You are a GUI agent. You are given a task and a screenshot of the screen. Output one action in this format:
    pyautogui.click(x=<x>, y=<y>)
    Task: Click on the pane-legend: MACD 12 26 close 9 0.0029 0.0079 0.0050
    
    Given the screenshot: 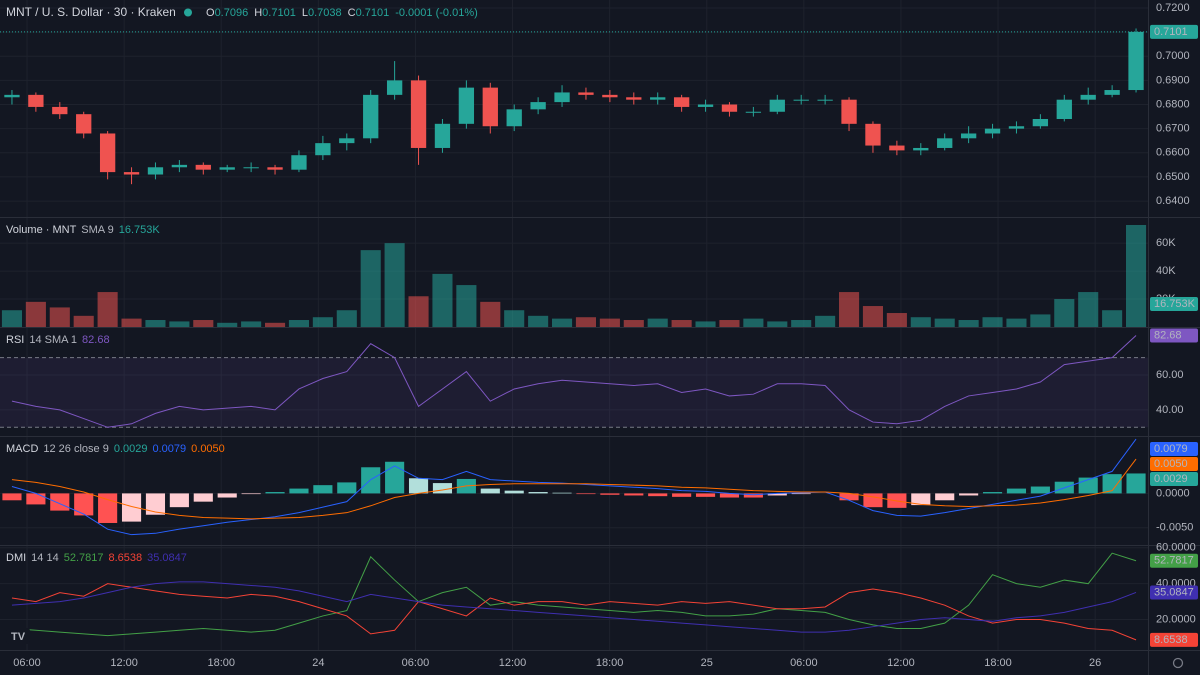 What is the action you would take?
    pyautogui.click(x=115, y=449)
    